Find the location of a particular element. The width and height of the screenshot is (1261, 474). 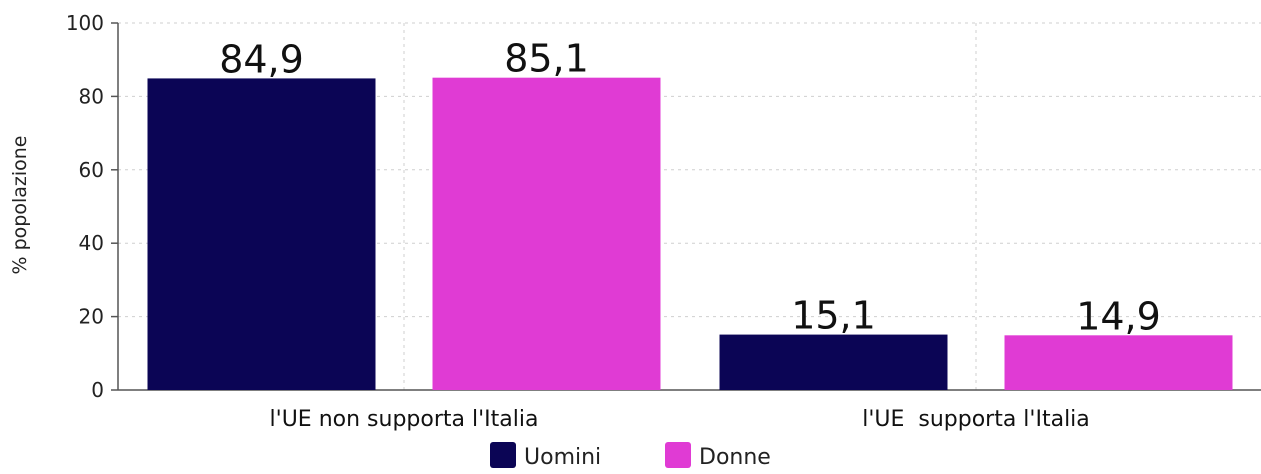

data-label: 15,1 is located at coordinates (833, 316).